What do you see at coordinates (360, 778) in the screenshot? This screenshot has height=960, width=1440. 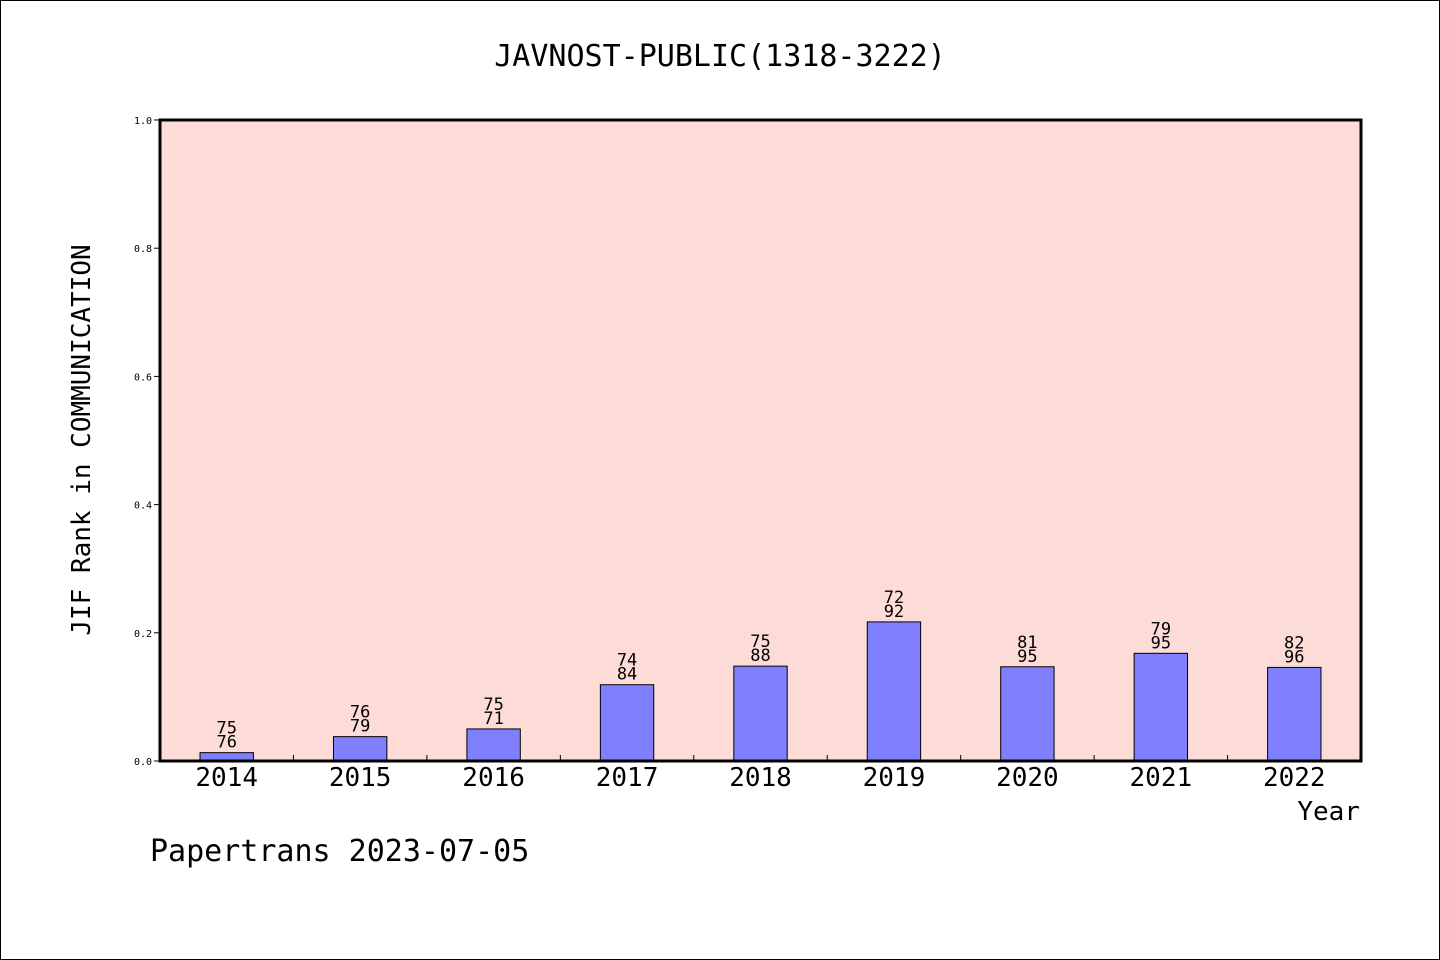 I see `x-tick-label: 2015` at bounding box center [360, 778].